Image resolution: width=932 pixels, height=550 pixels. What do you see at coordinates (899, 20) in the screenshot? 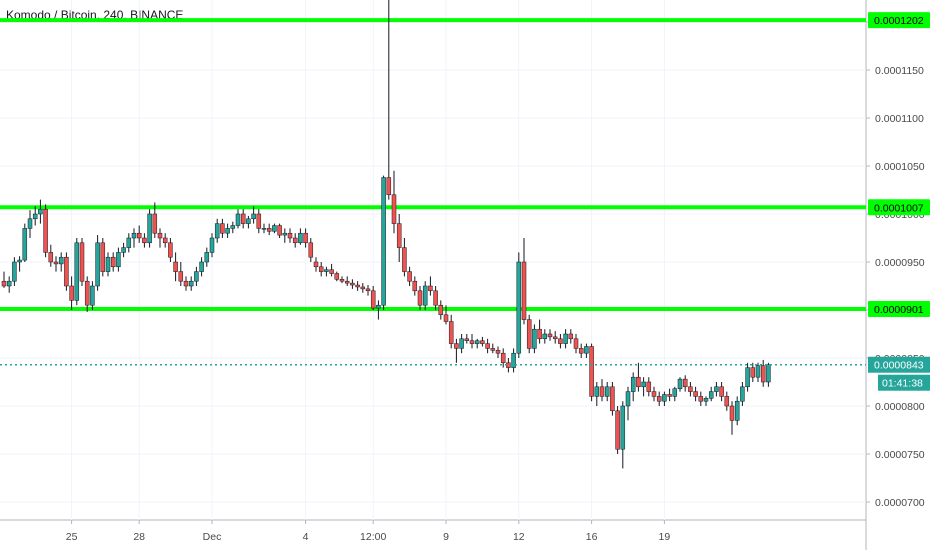
I see `level-price-badge` at bounding box center [899, 20].